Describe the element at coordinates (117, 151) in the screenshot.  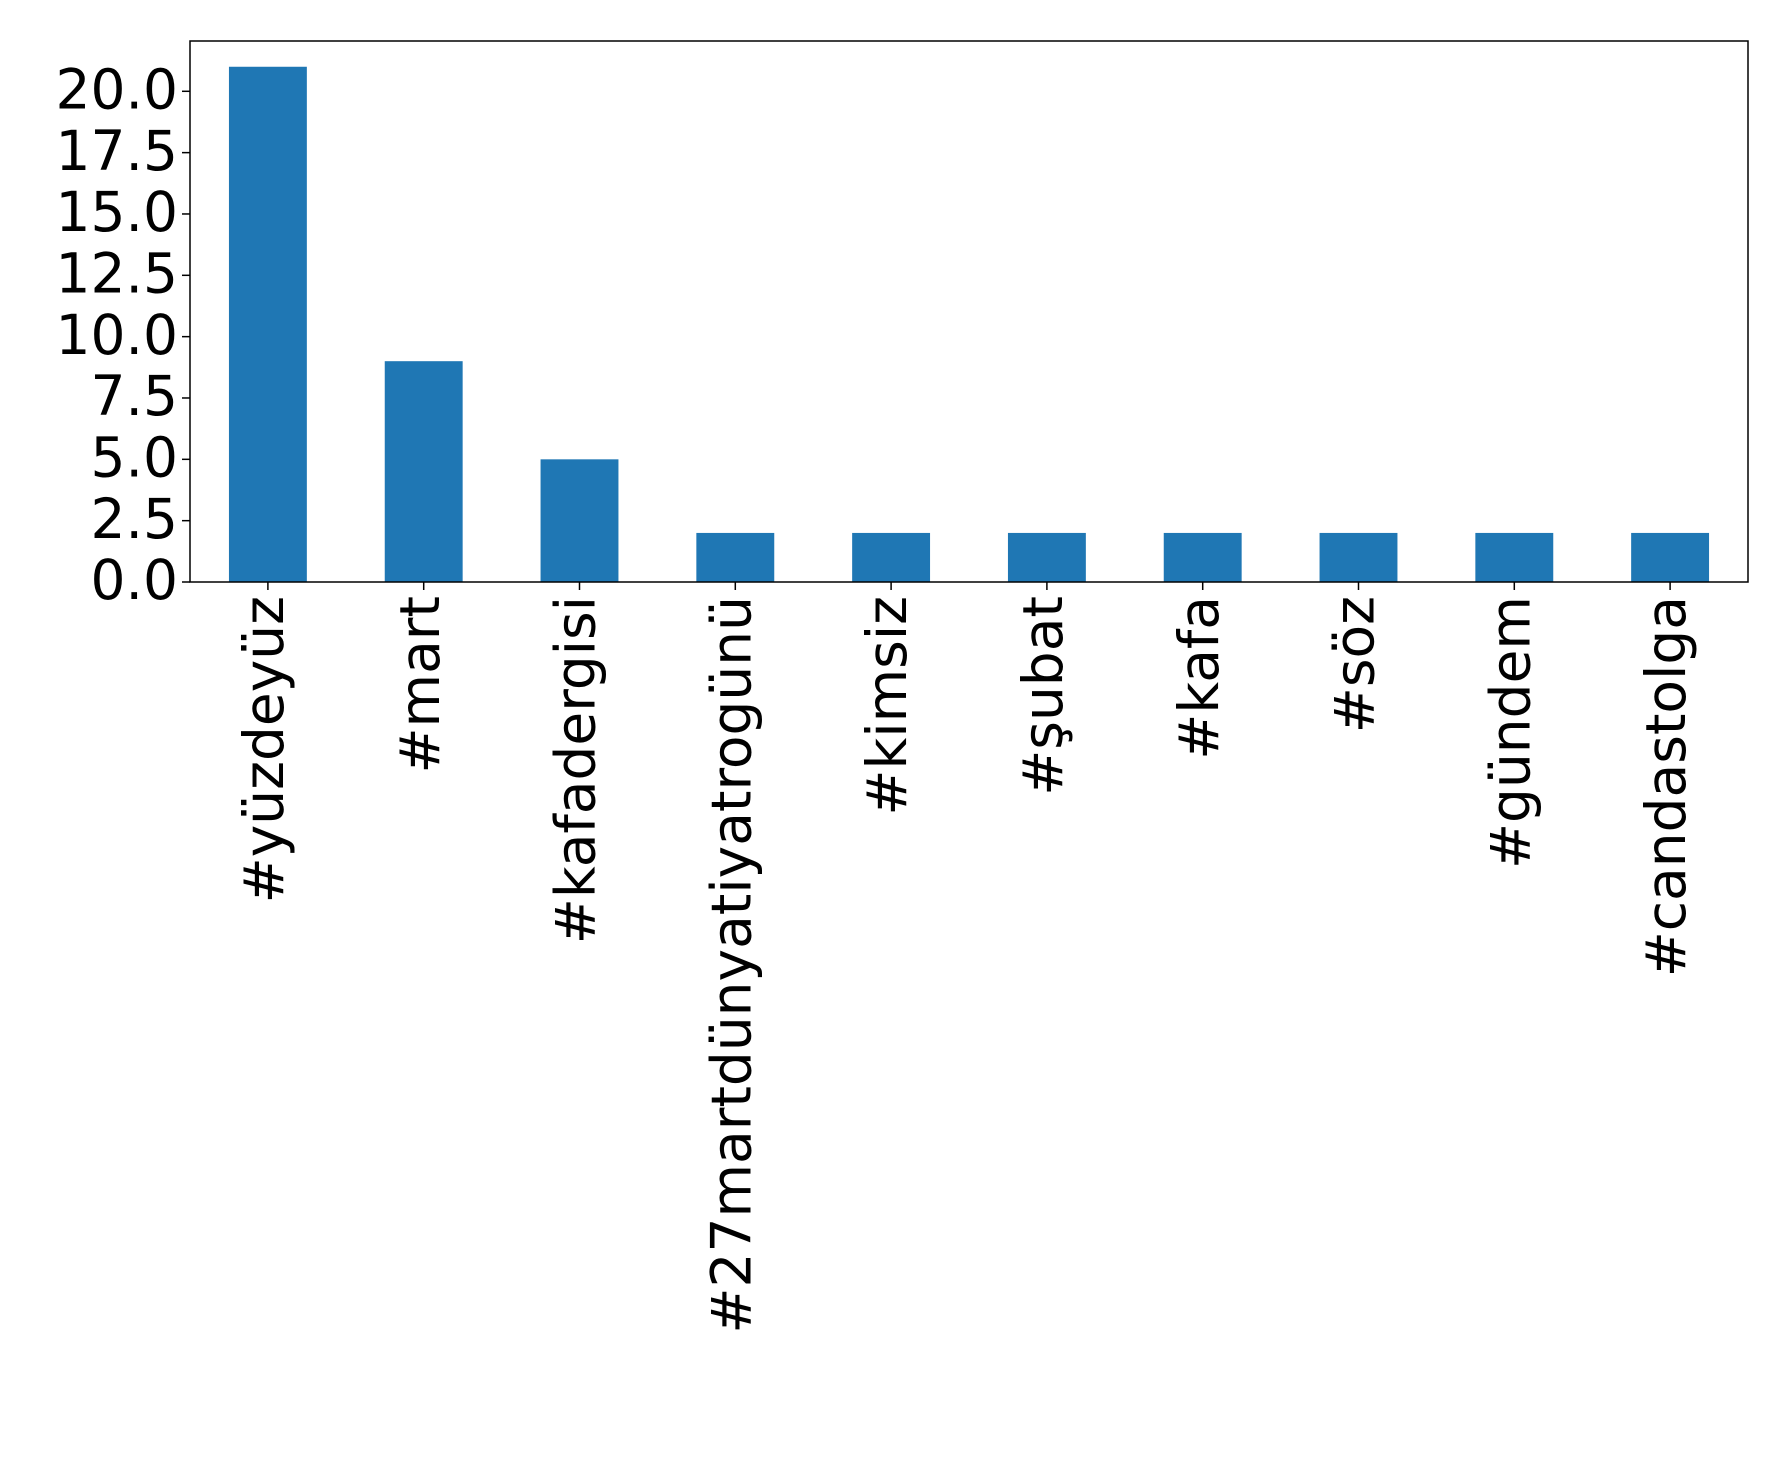
I see `y-tick-label: 17.5` at that location.